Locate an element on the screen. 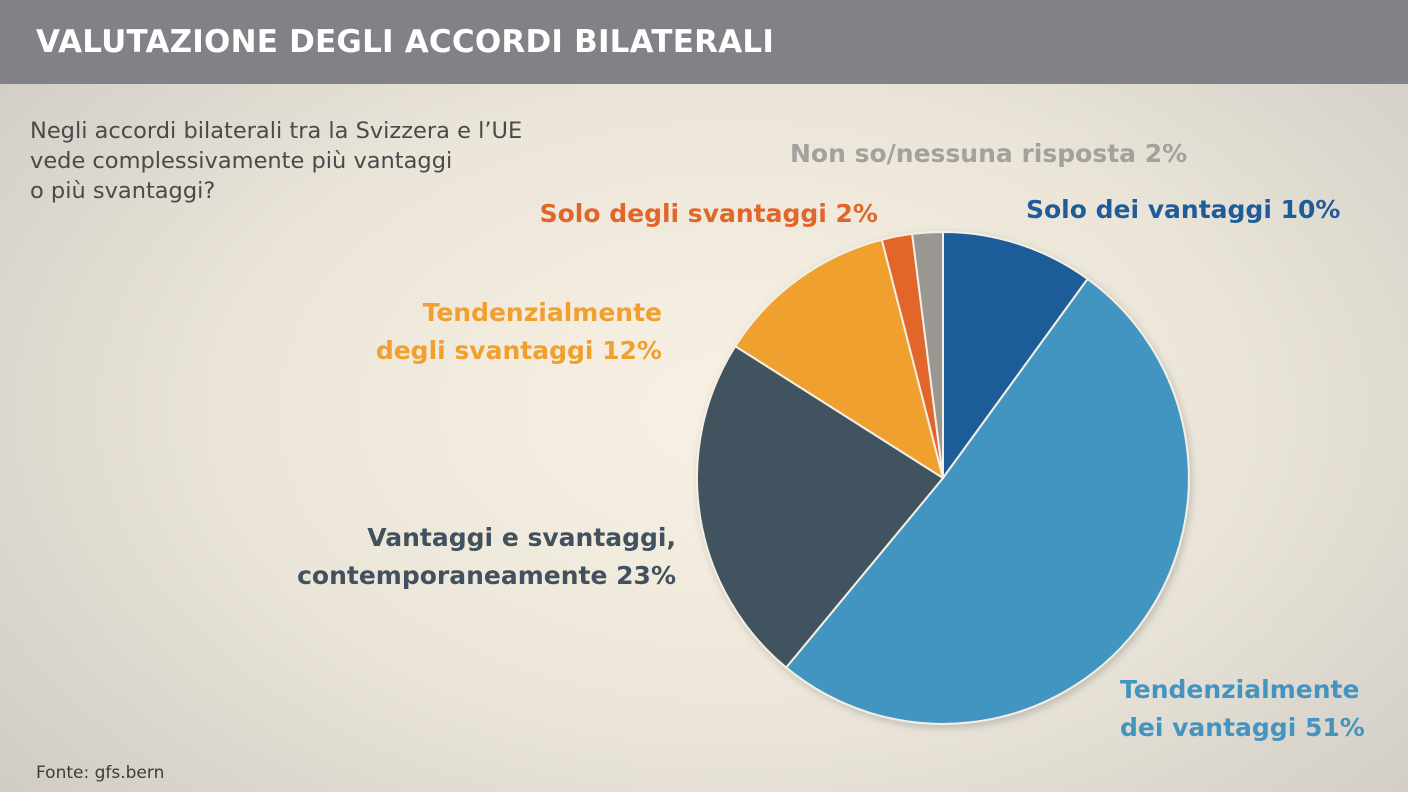 This screenshot has width=1408, height=792. slice-label: Tendenzialmente degli svantaggi 12% is located at coordinates (519, 331).